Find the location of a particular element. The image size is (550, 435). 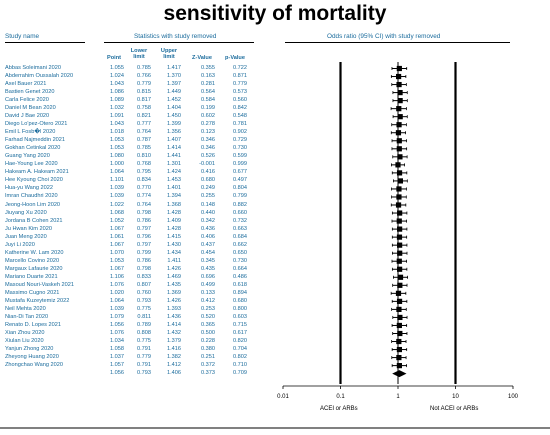

p-value: 0.781 is located at coordinates (240, 124).